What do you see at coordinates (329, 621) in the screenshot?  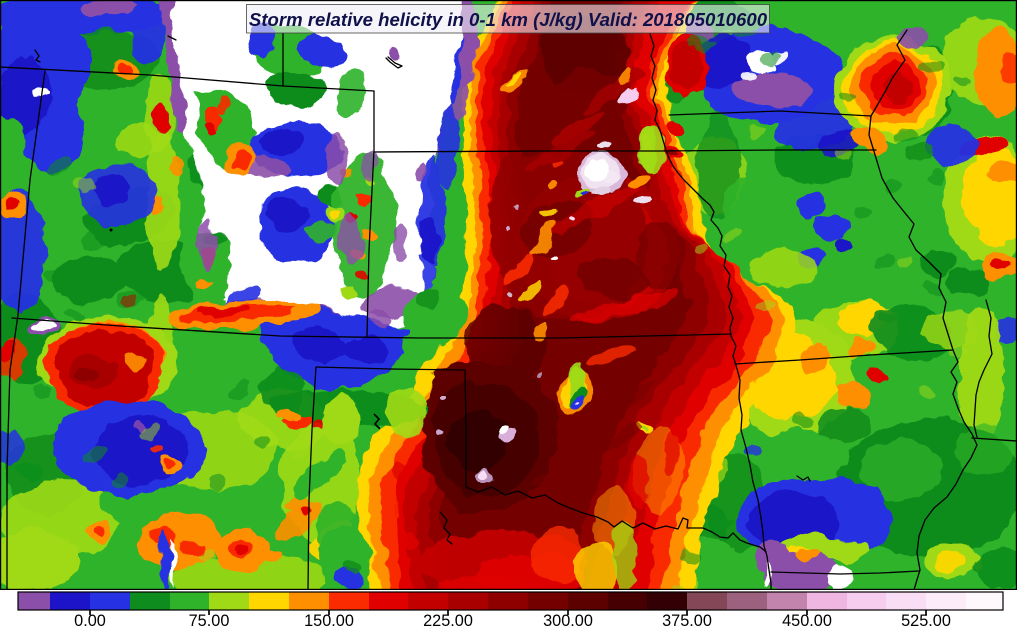 I see `svg-text: 150.00` at bounding box center [329, 621].